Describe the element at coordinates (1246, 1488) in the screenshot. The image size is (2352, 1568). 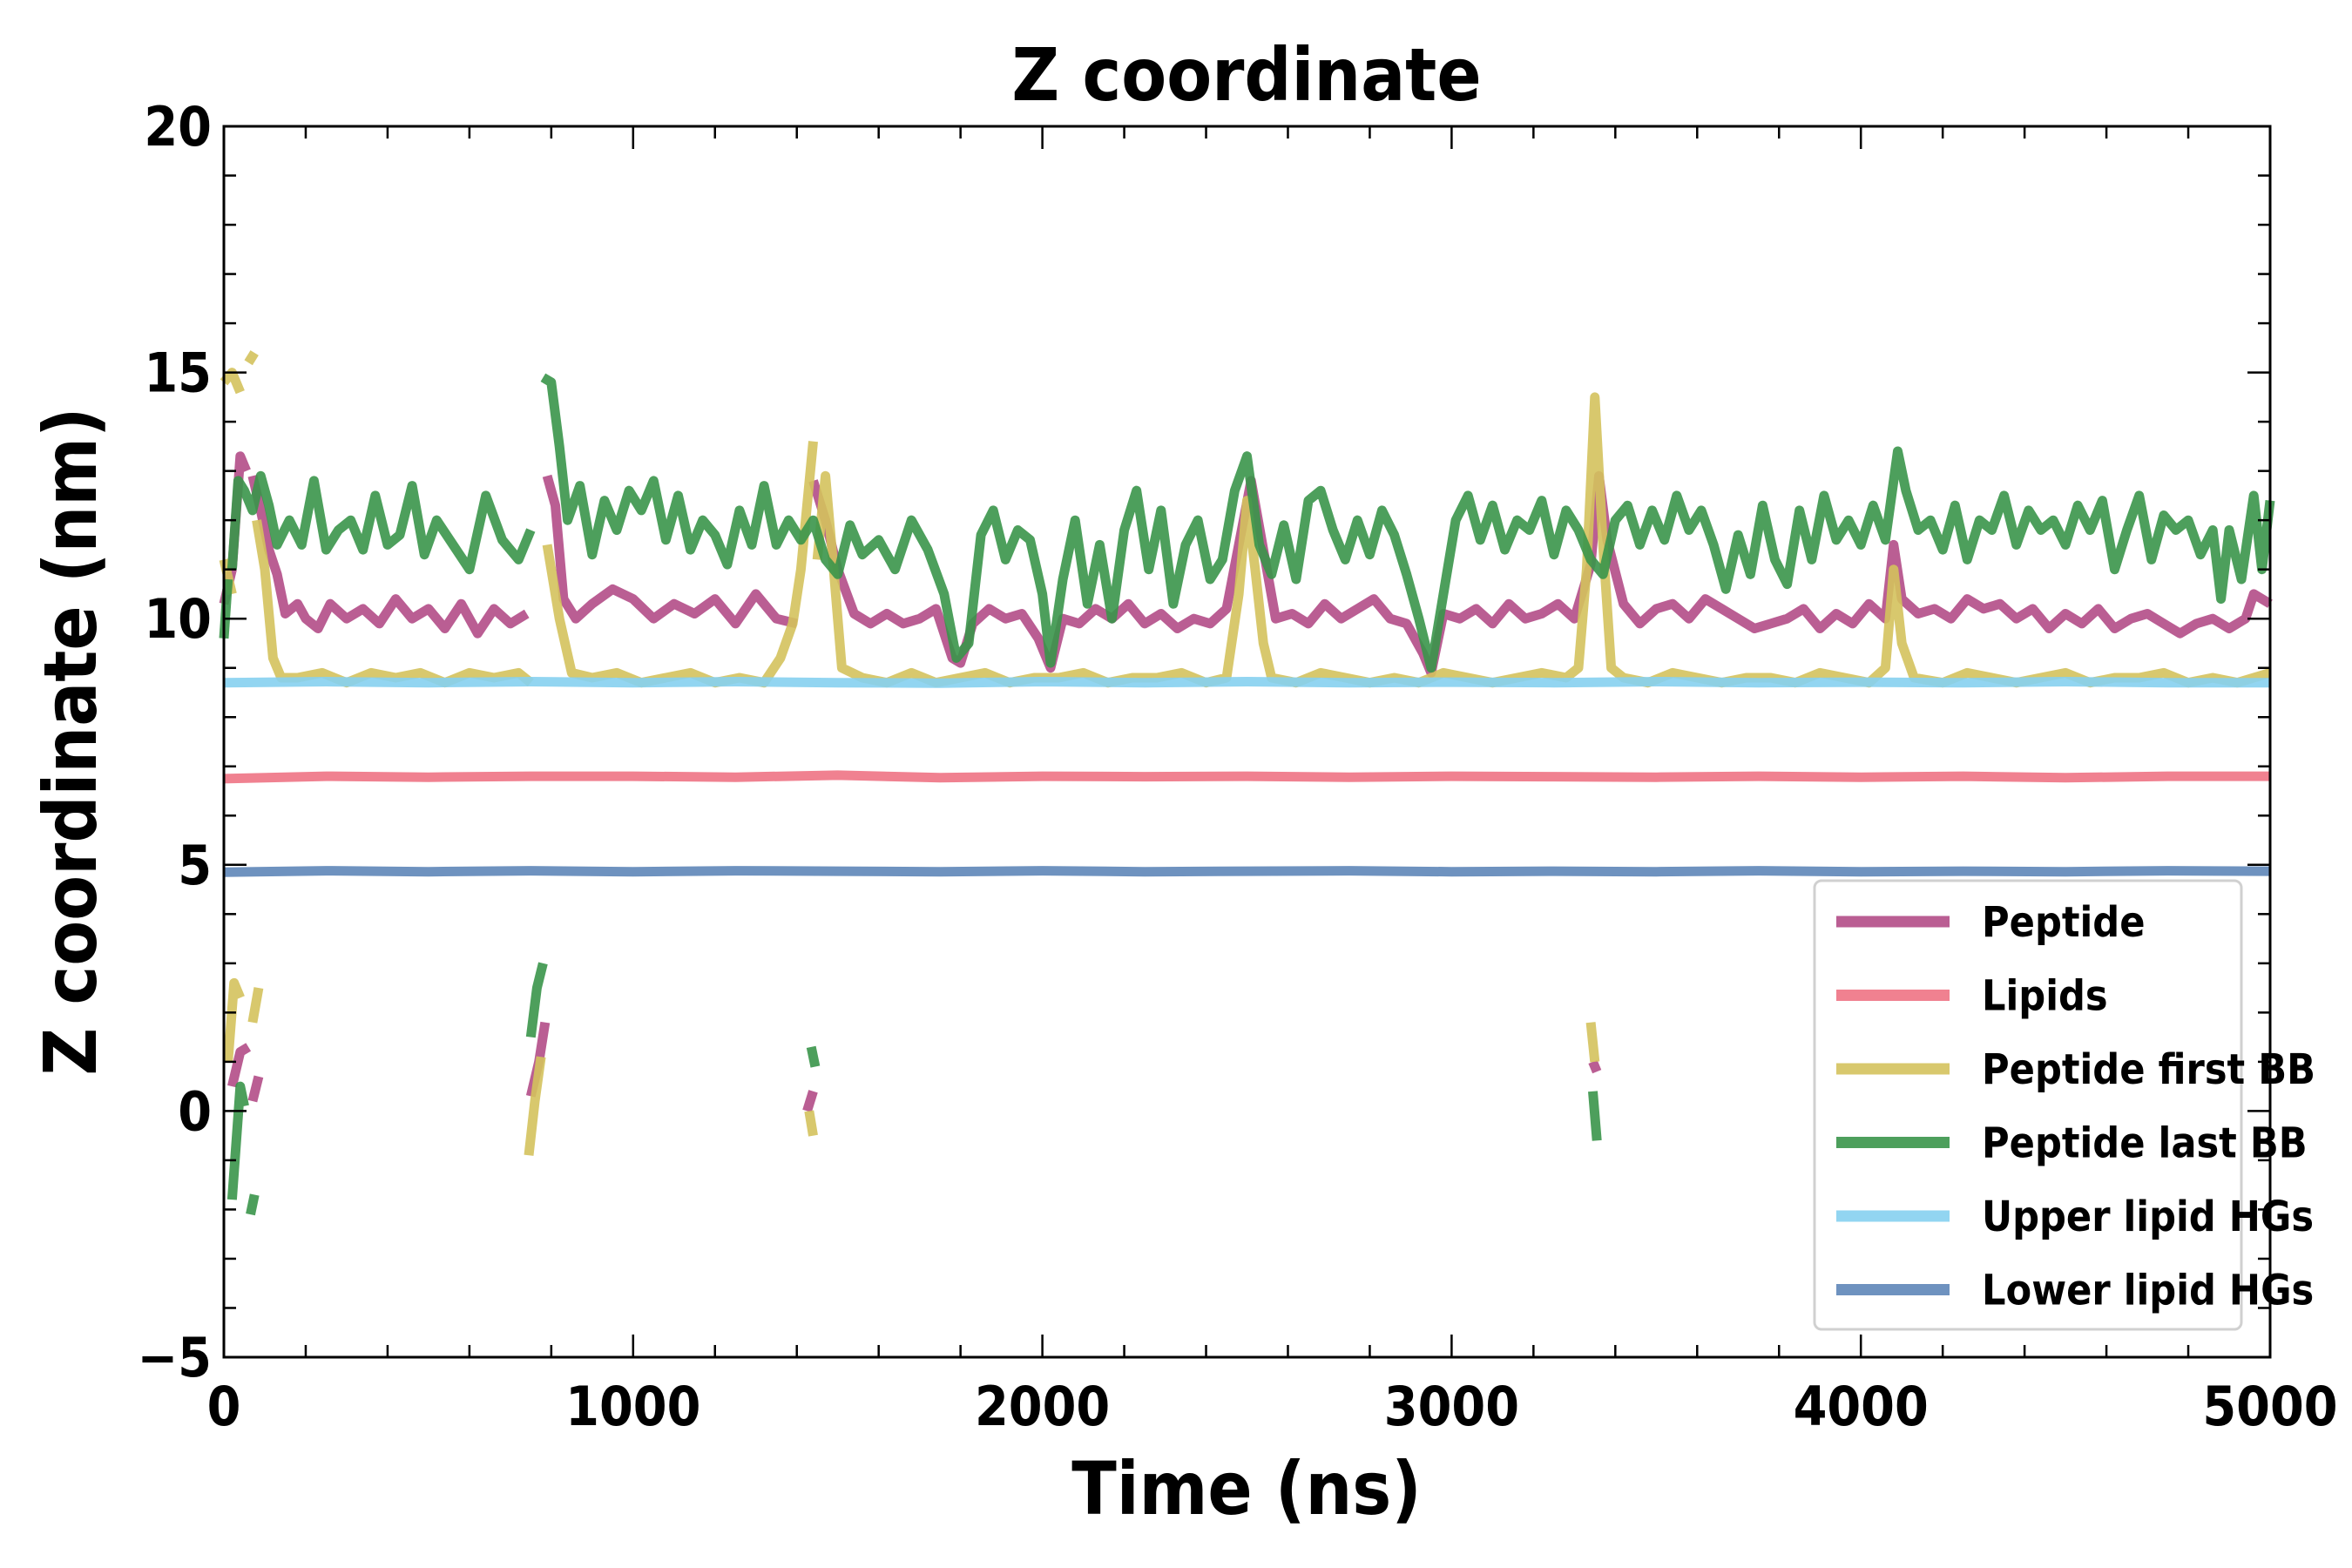
I see `x-axis-label: Time (ns)` at that location.